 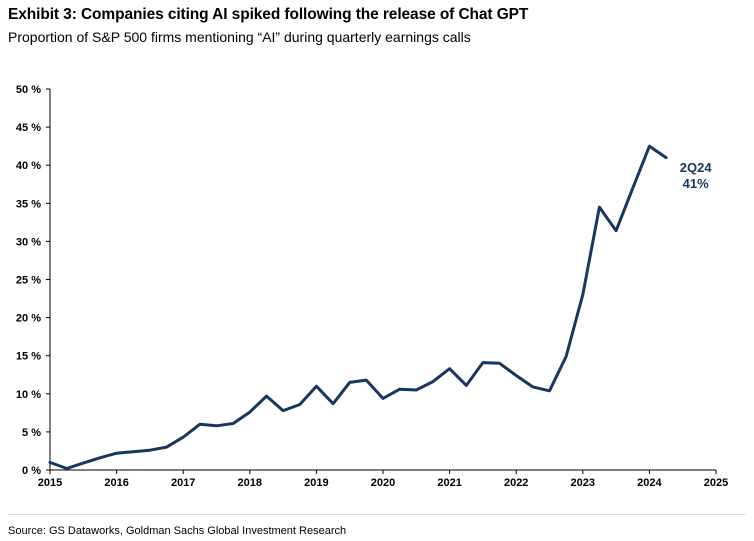 I want to click on y-tick-label: 10 %, so click(x=28, y=395).